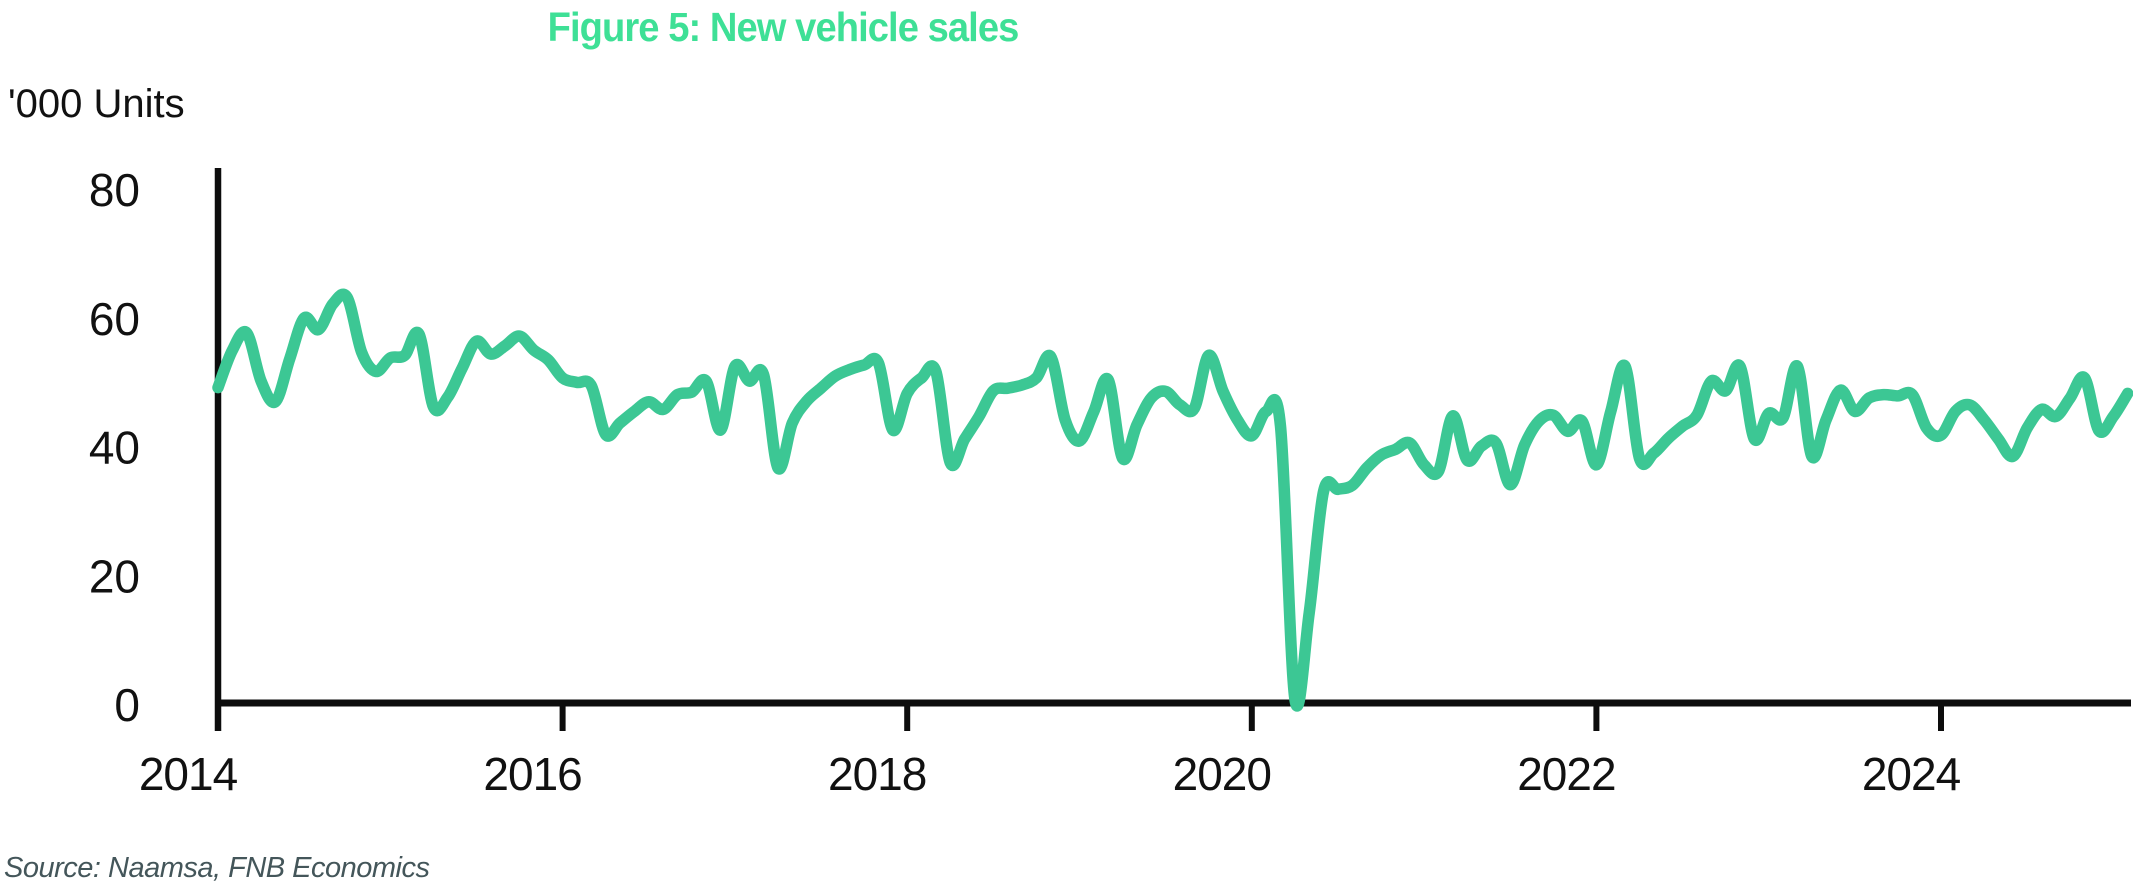  What do you see at coordinates (96, 104) in the screenshot?
I see `y-axis-units-label: '000 Units` at bounding box center [96, 104].